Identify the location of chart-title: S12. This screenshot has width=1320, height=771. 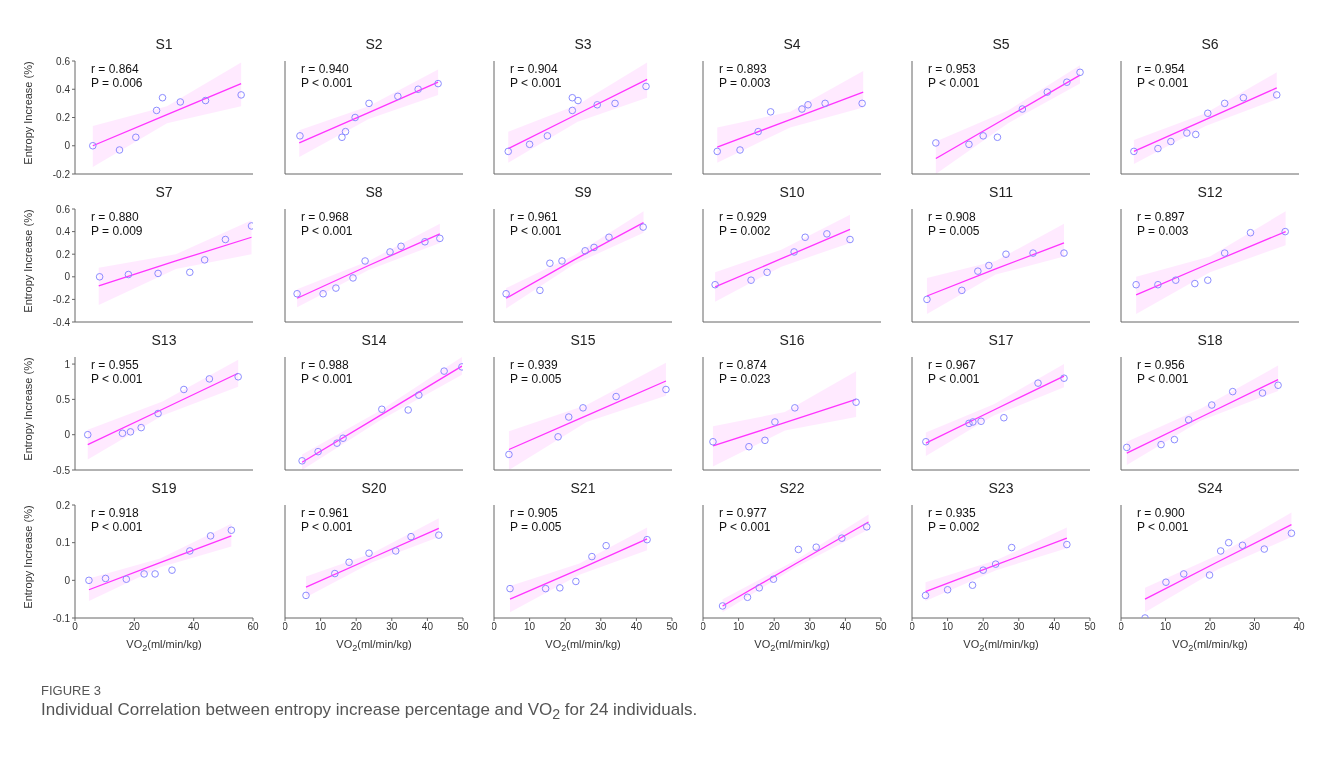
(1210, 192).